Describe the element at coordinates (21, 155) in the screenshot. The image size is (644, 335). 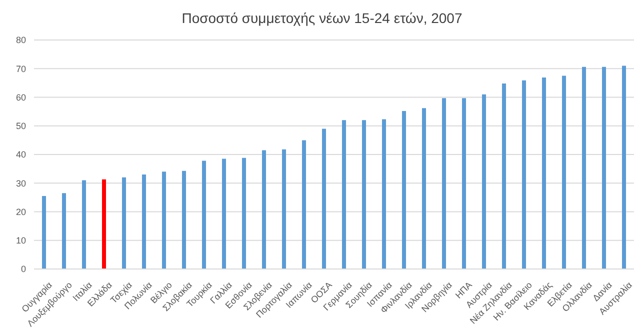
I see `y-tick-label: 40` at that location.